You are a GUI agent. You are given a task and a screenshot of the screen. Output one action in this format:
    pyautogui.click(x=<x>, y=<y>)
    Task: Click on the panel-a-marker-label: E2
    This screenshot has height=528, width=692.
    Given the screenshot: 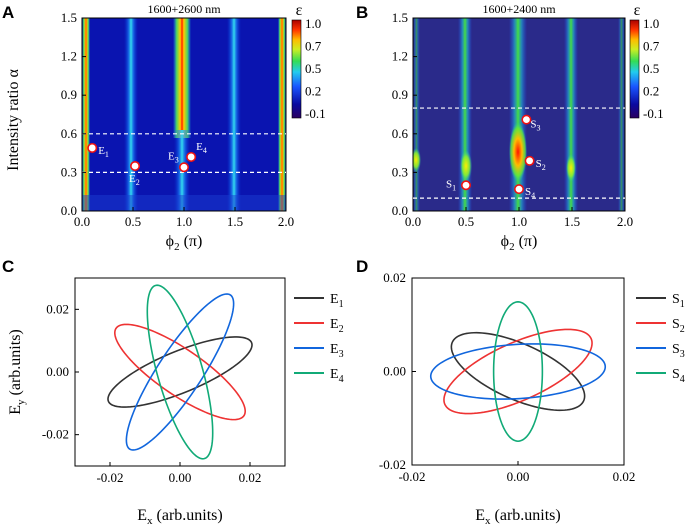 What is the action you would take?
    pyautogui.click(x=134, y=180)
    